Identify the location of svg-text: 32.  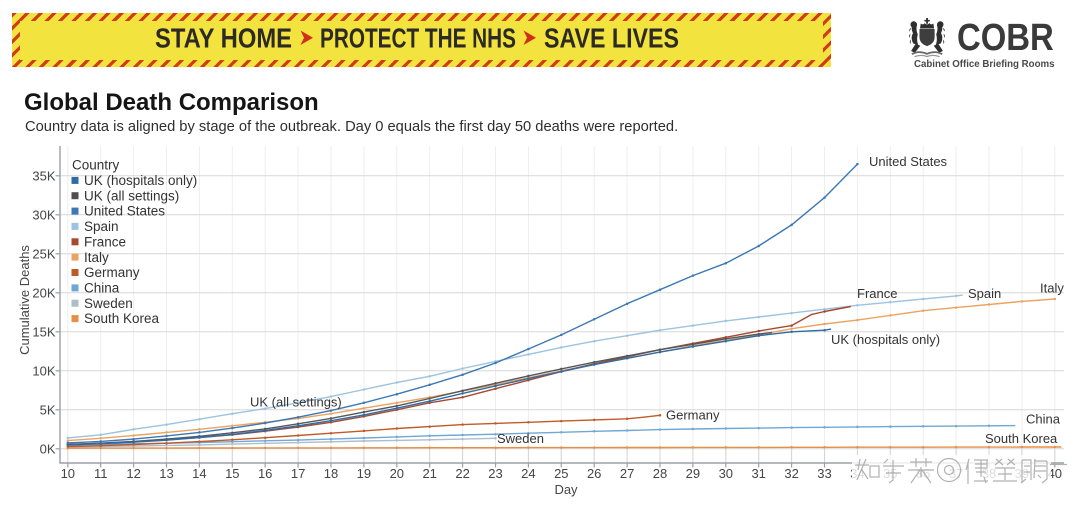
(791, 473).